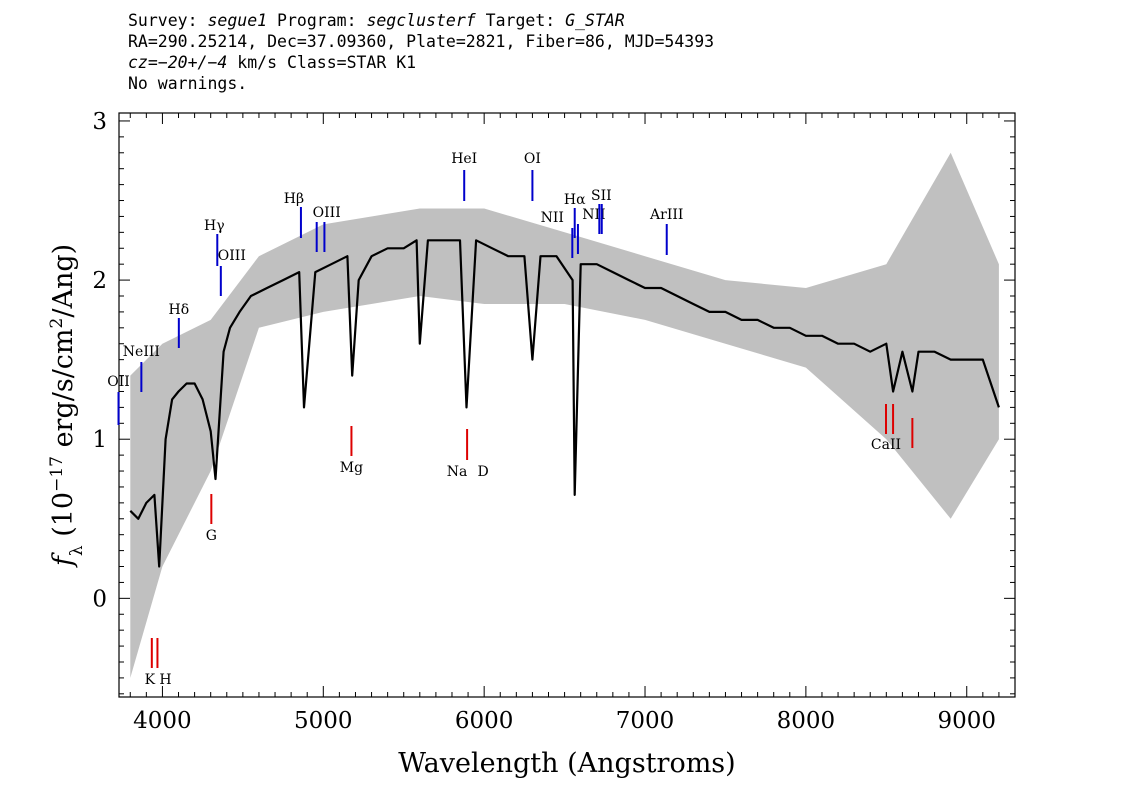 Image resolution: width=1134 pixels, height=810 pixels. What do you see at coordinates (57, 474) in the screenshot?
I see `y-label-exp1: −17` at bounding box center [57, 474].